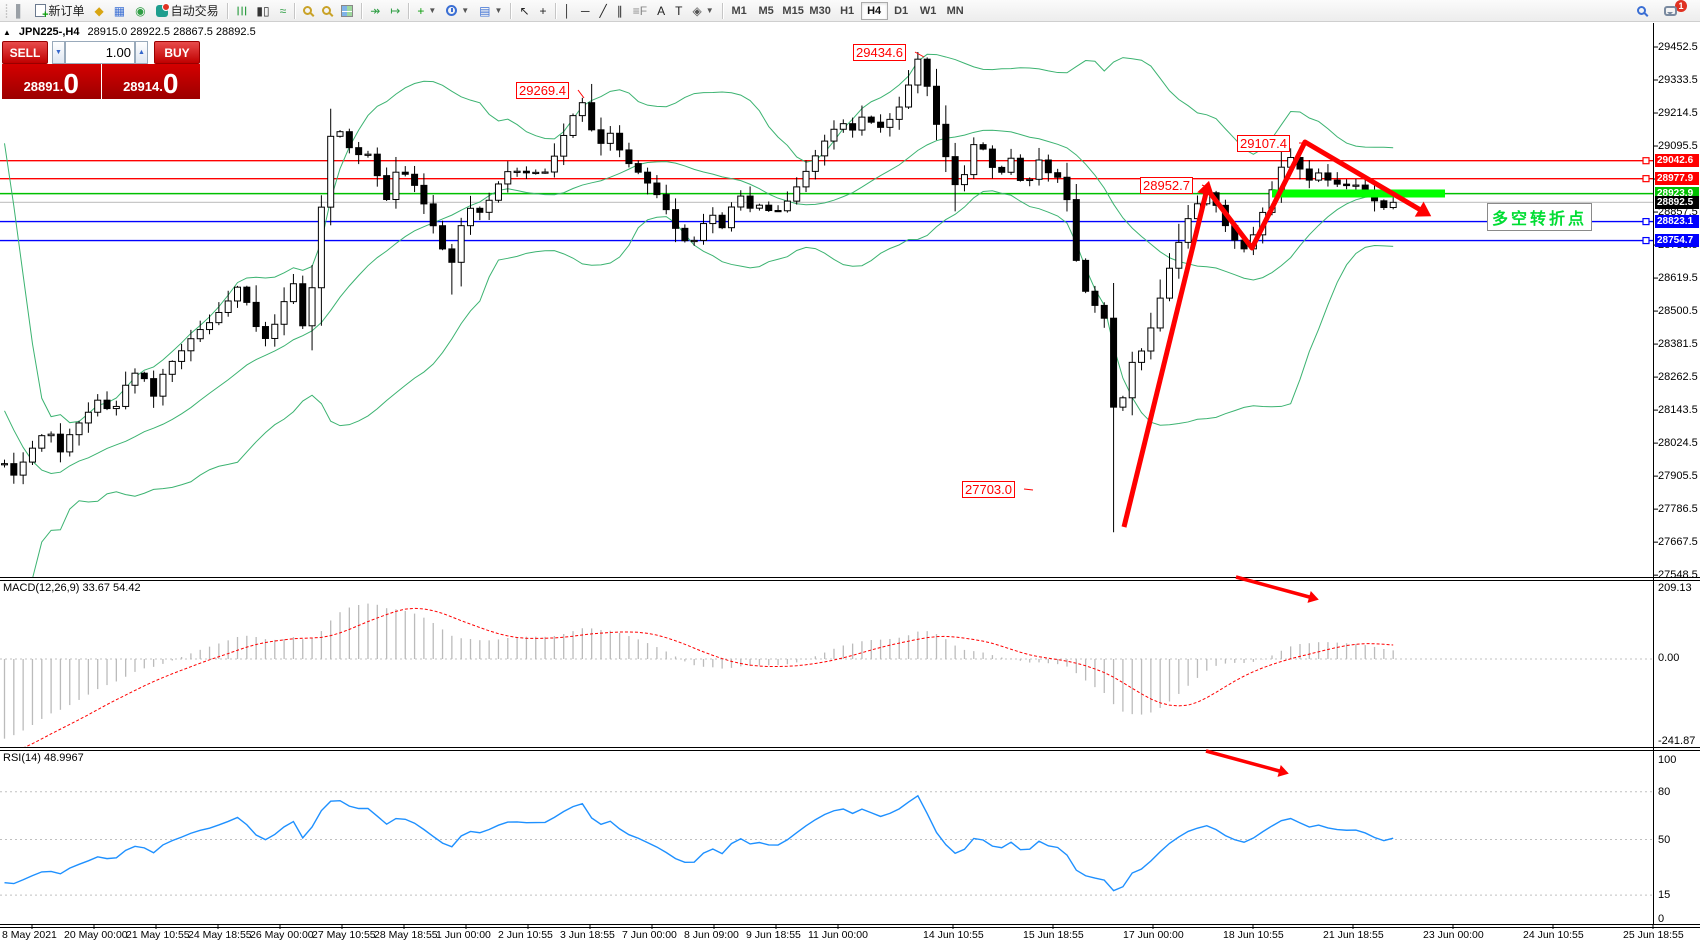  I want to click on autotrading-icon, so click(162, 9).